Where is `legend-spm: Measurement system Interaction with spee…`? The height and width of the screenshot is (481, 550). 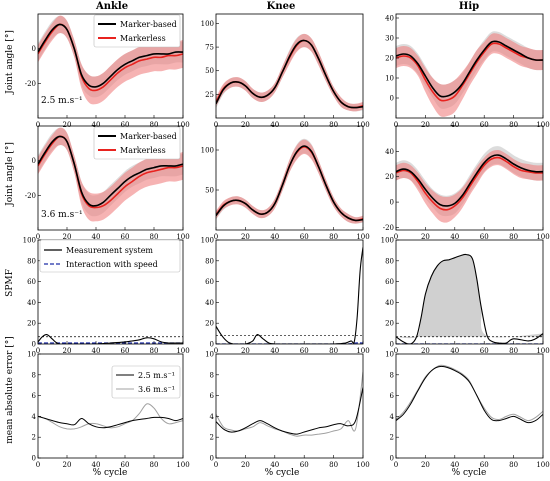 legend-spm: Measurement system Interaction with spee… is located at coordinates (110, 256).